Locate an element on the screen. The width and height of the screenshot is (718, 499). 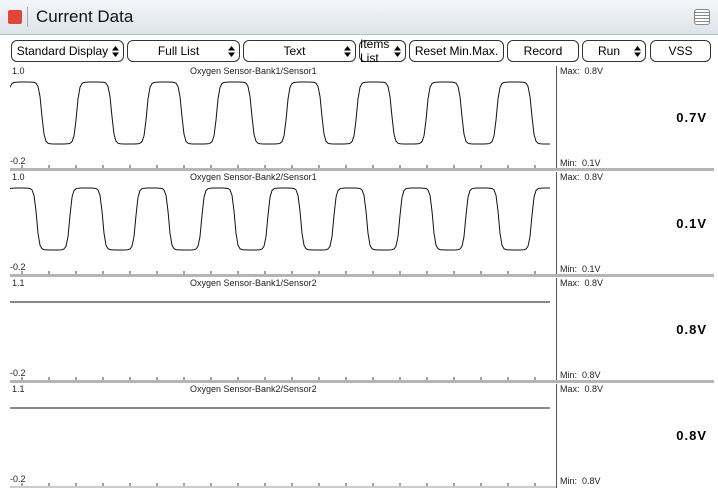
current-value: 0.1V is located at coordinates (691, 223).